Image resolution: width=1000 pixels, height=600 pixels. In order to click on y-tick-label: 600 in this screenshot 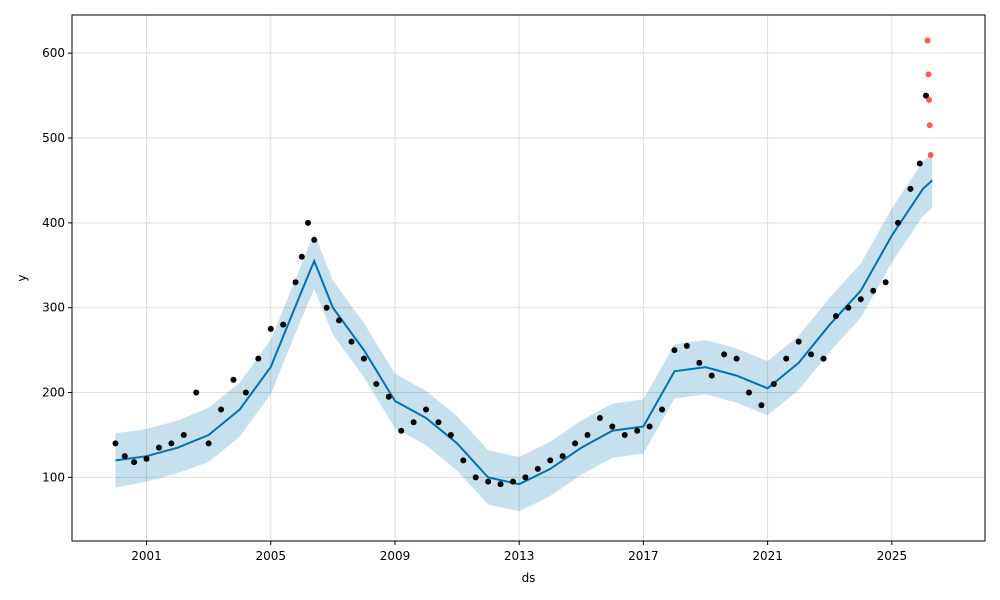, I will do `click(53, 53)`.